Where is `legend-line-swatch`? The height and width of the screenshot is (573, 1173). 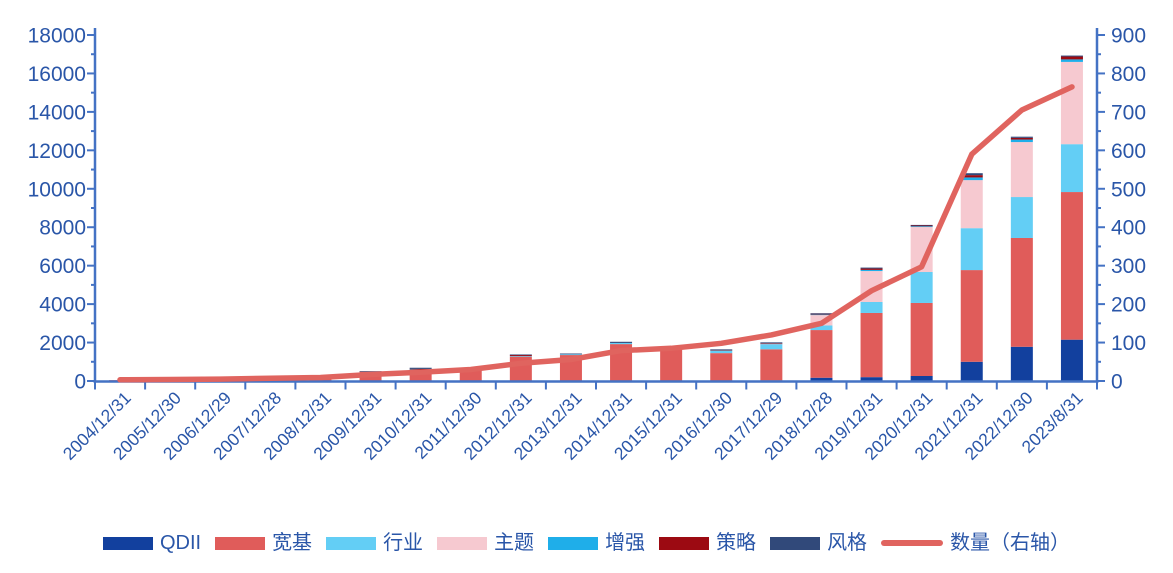
legend-line-swatch is located at coordinates (912, 543).